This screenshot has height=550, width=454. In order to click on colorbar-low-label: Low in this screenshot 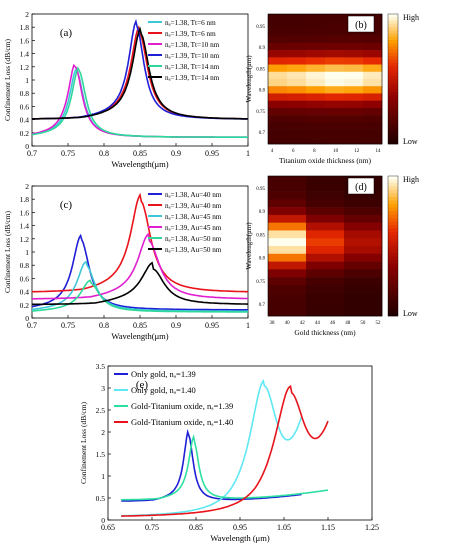, I will do `click(410, 313)`.